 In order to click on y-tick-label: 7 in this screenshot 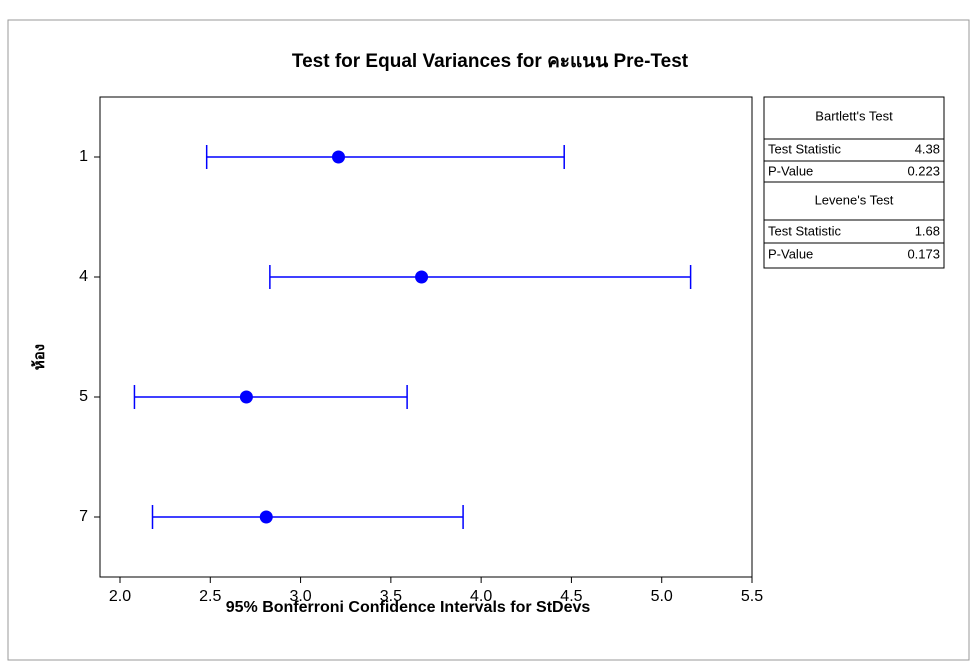, I will do `click(83, 516)`.